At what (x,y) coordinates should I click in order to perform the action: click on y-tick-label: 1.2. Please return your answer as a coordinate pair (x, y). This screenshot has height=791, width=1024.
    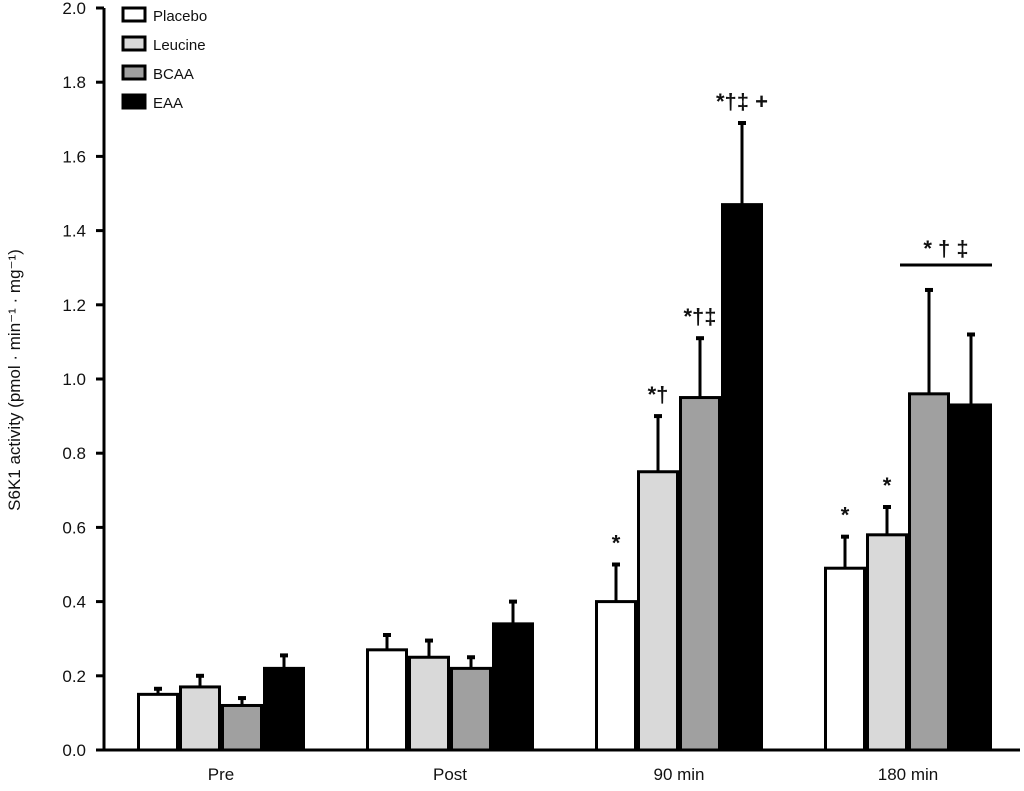
    Looking at the image, I should click on (74, 305).